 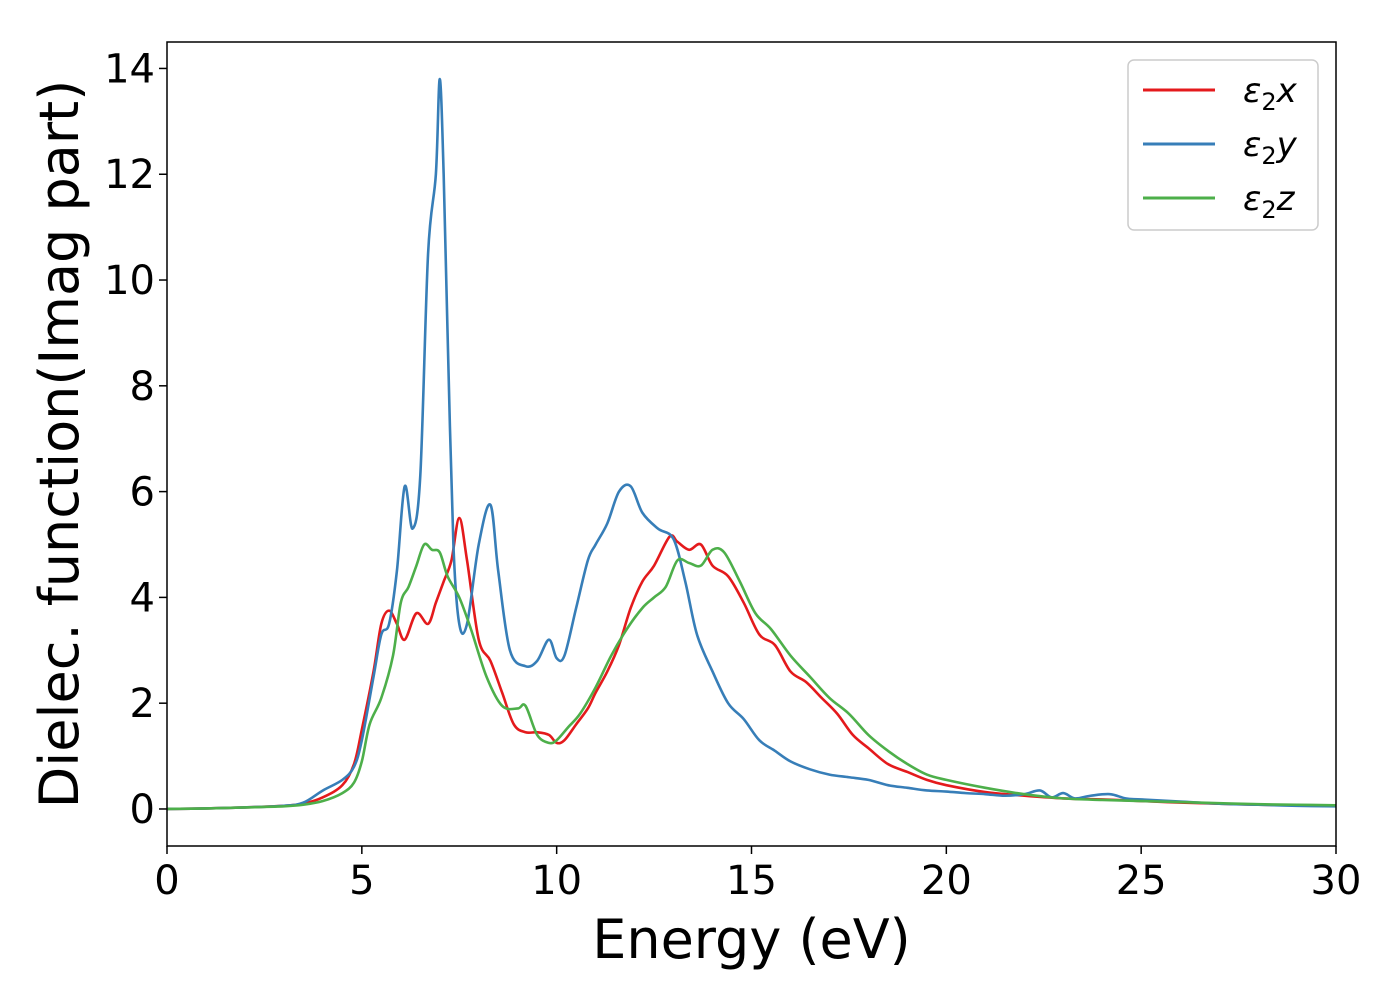 I want to click on legend-label-y: ε2y, so click(x=1270, y=147).